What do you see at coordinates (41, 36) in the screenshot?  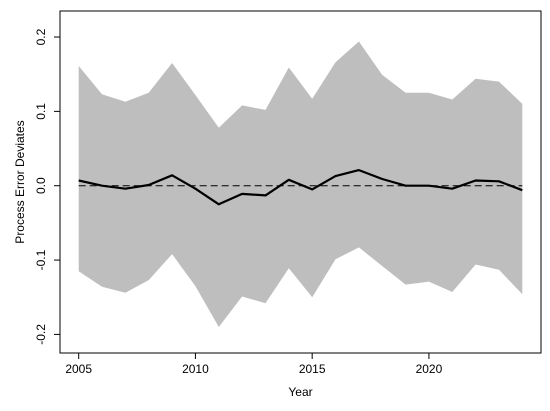 I see `y-tick-label-4: 0.2` at bounding box center [41, 36].